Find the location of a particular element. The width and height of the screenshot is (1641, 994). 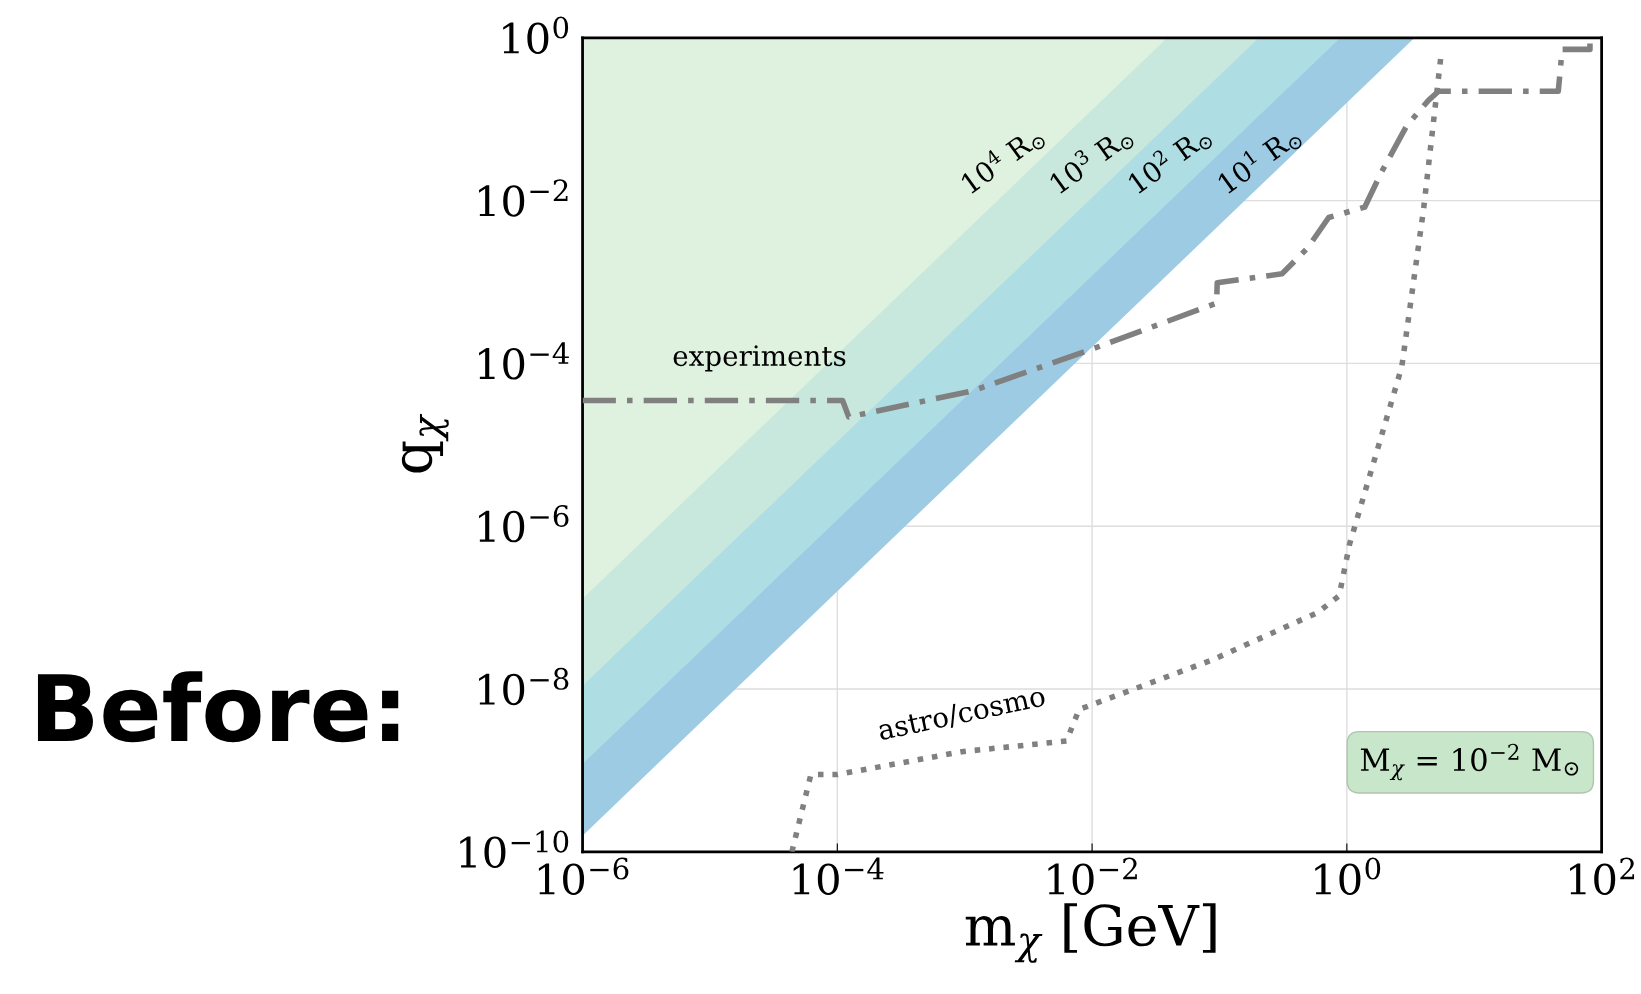

annotation: experiments is located at coordinates (759, 358).